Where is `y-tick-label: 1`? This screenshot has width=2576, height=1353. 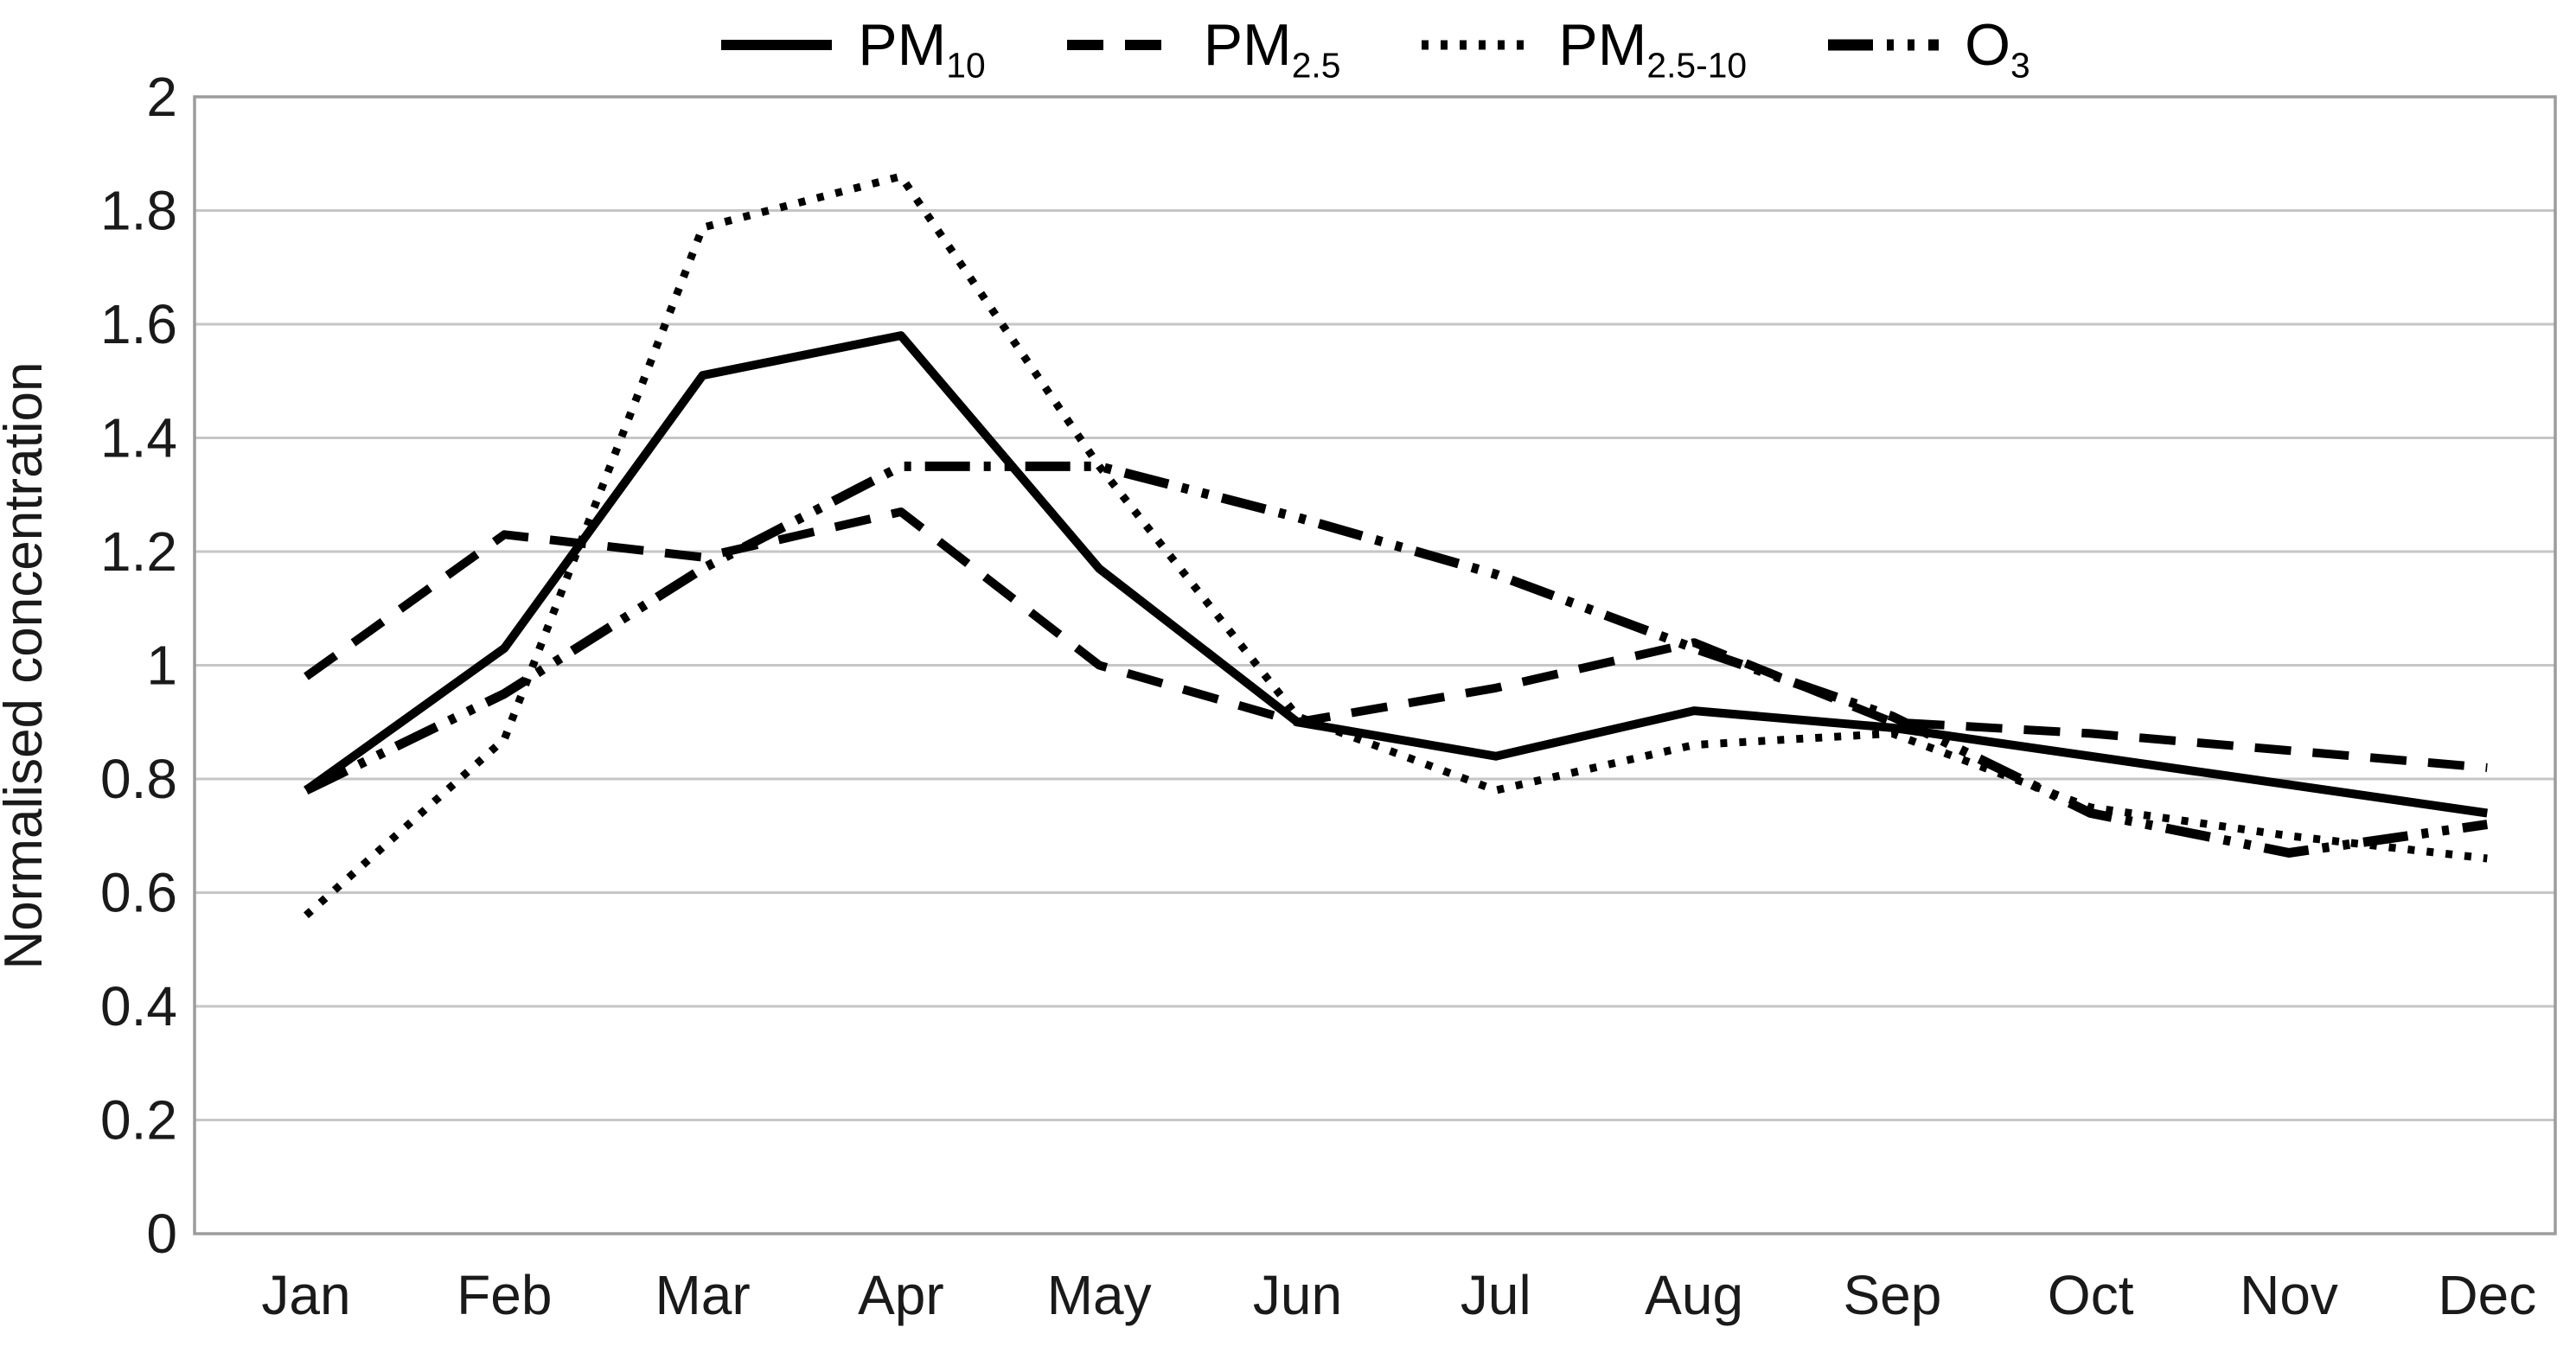
y-tick-label: 1 is located at coordinates (162, 666).